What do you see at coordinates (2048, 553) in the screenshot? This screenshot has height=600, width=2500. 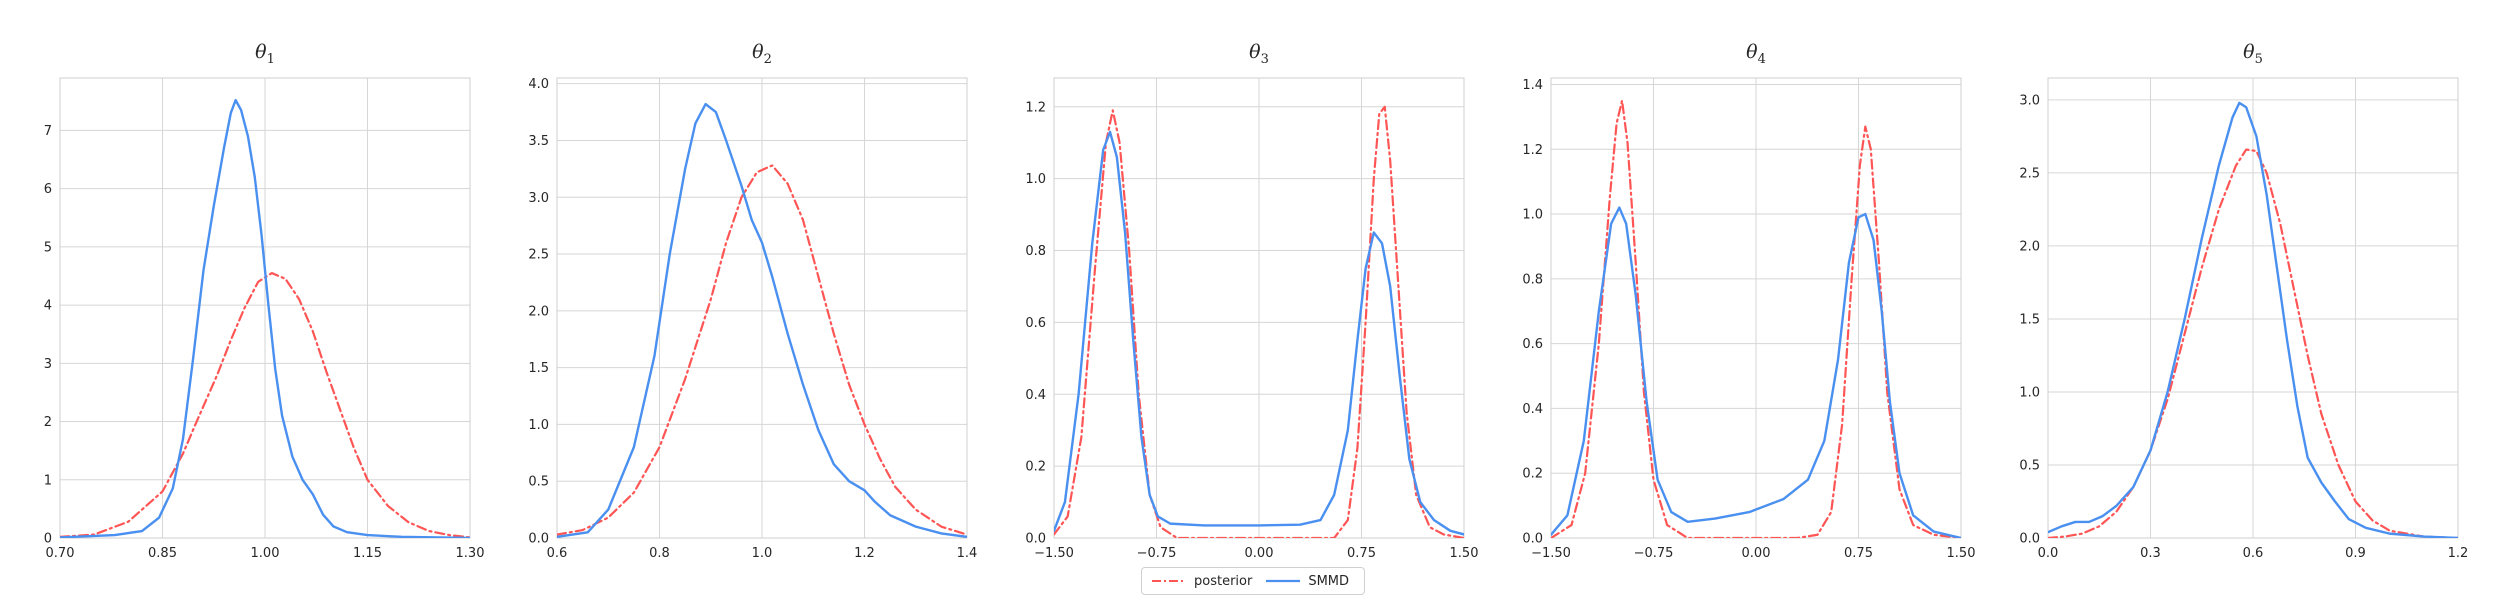 I see `x-tick-label: 0.0` at bounding box center [2048, 553].